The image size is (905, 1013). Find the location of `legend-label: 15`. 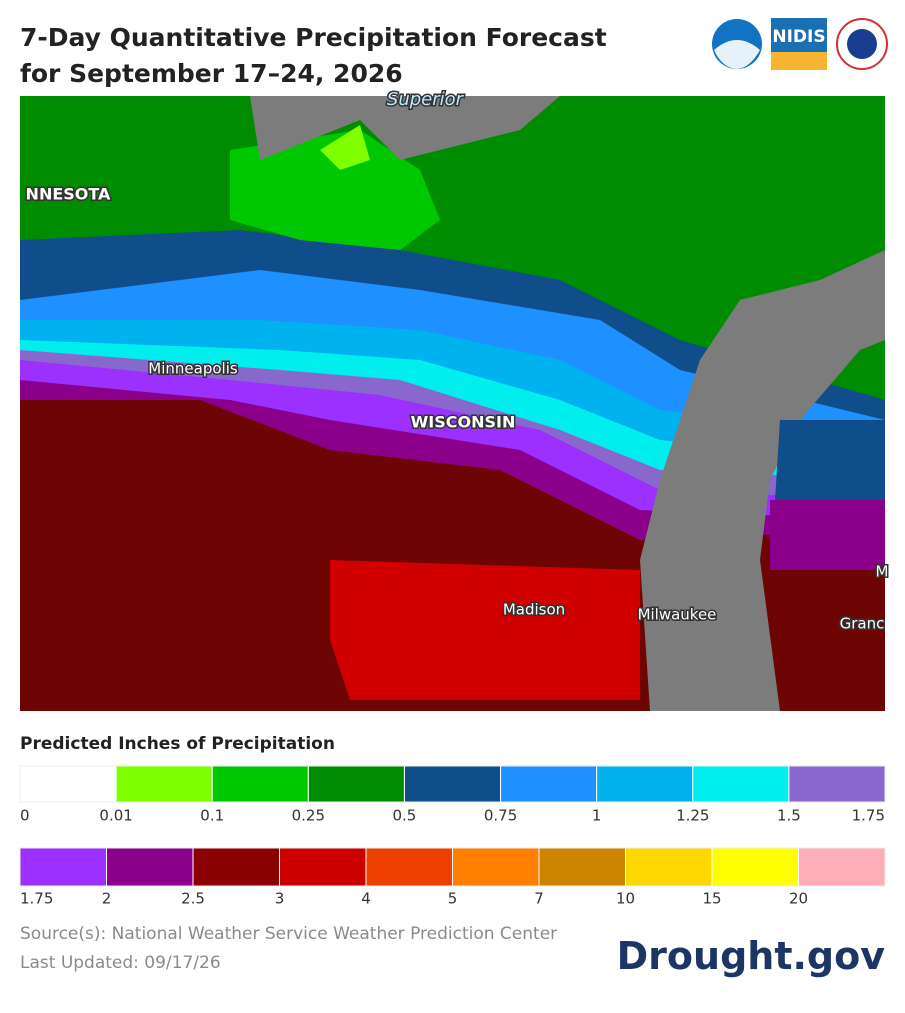

legend-label: 15 is located at coordinates (711, 899).